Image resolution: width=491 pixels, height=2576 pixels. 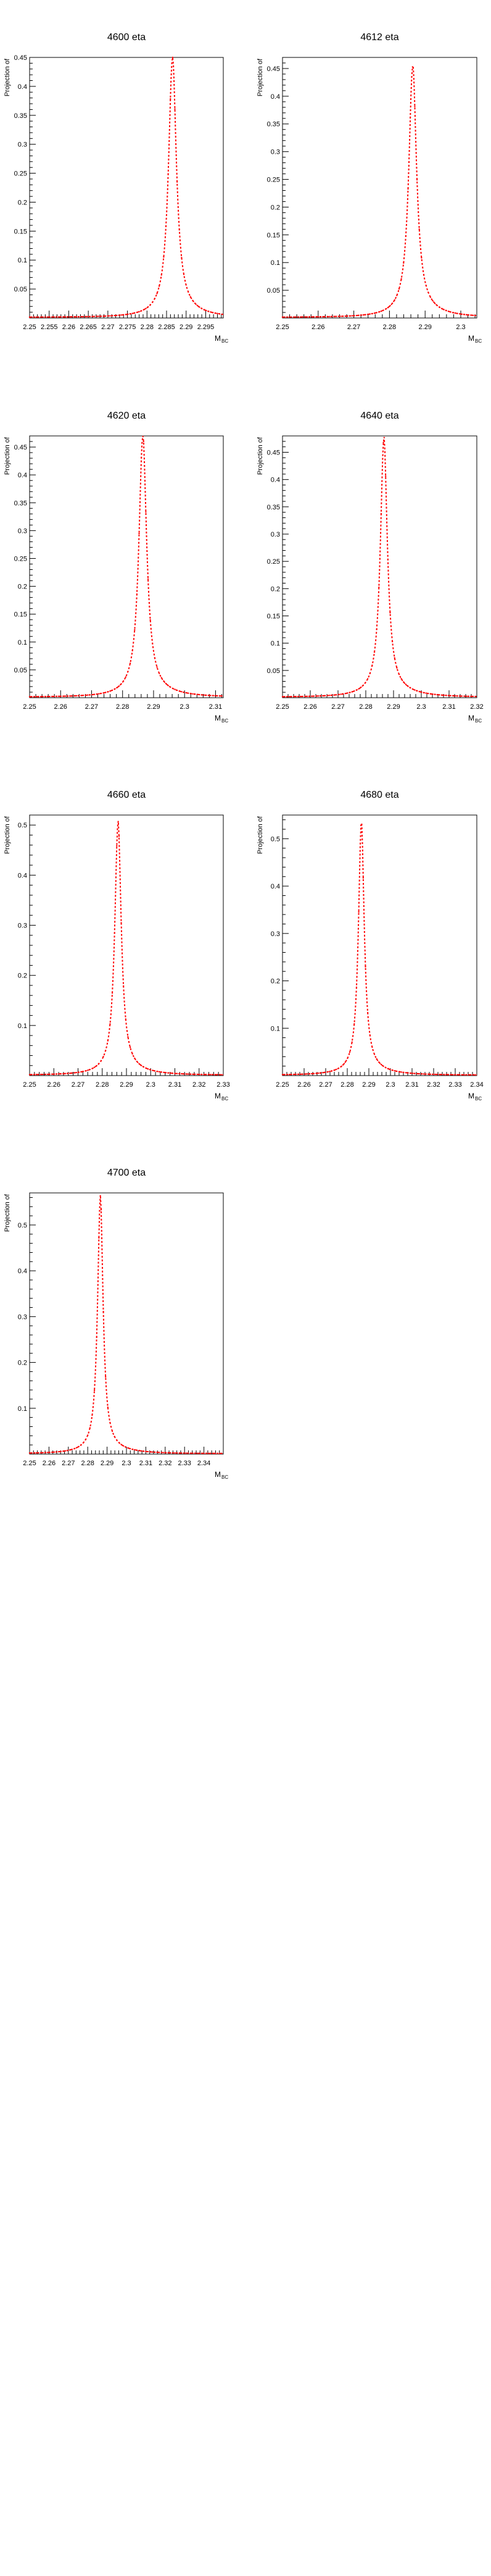 What do you see at coordinates (22, 1225) in the screenshot?
I see `y-tick-label: 0.5` at bounding box center [22, 1225].